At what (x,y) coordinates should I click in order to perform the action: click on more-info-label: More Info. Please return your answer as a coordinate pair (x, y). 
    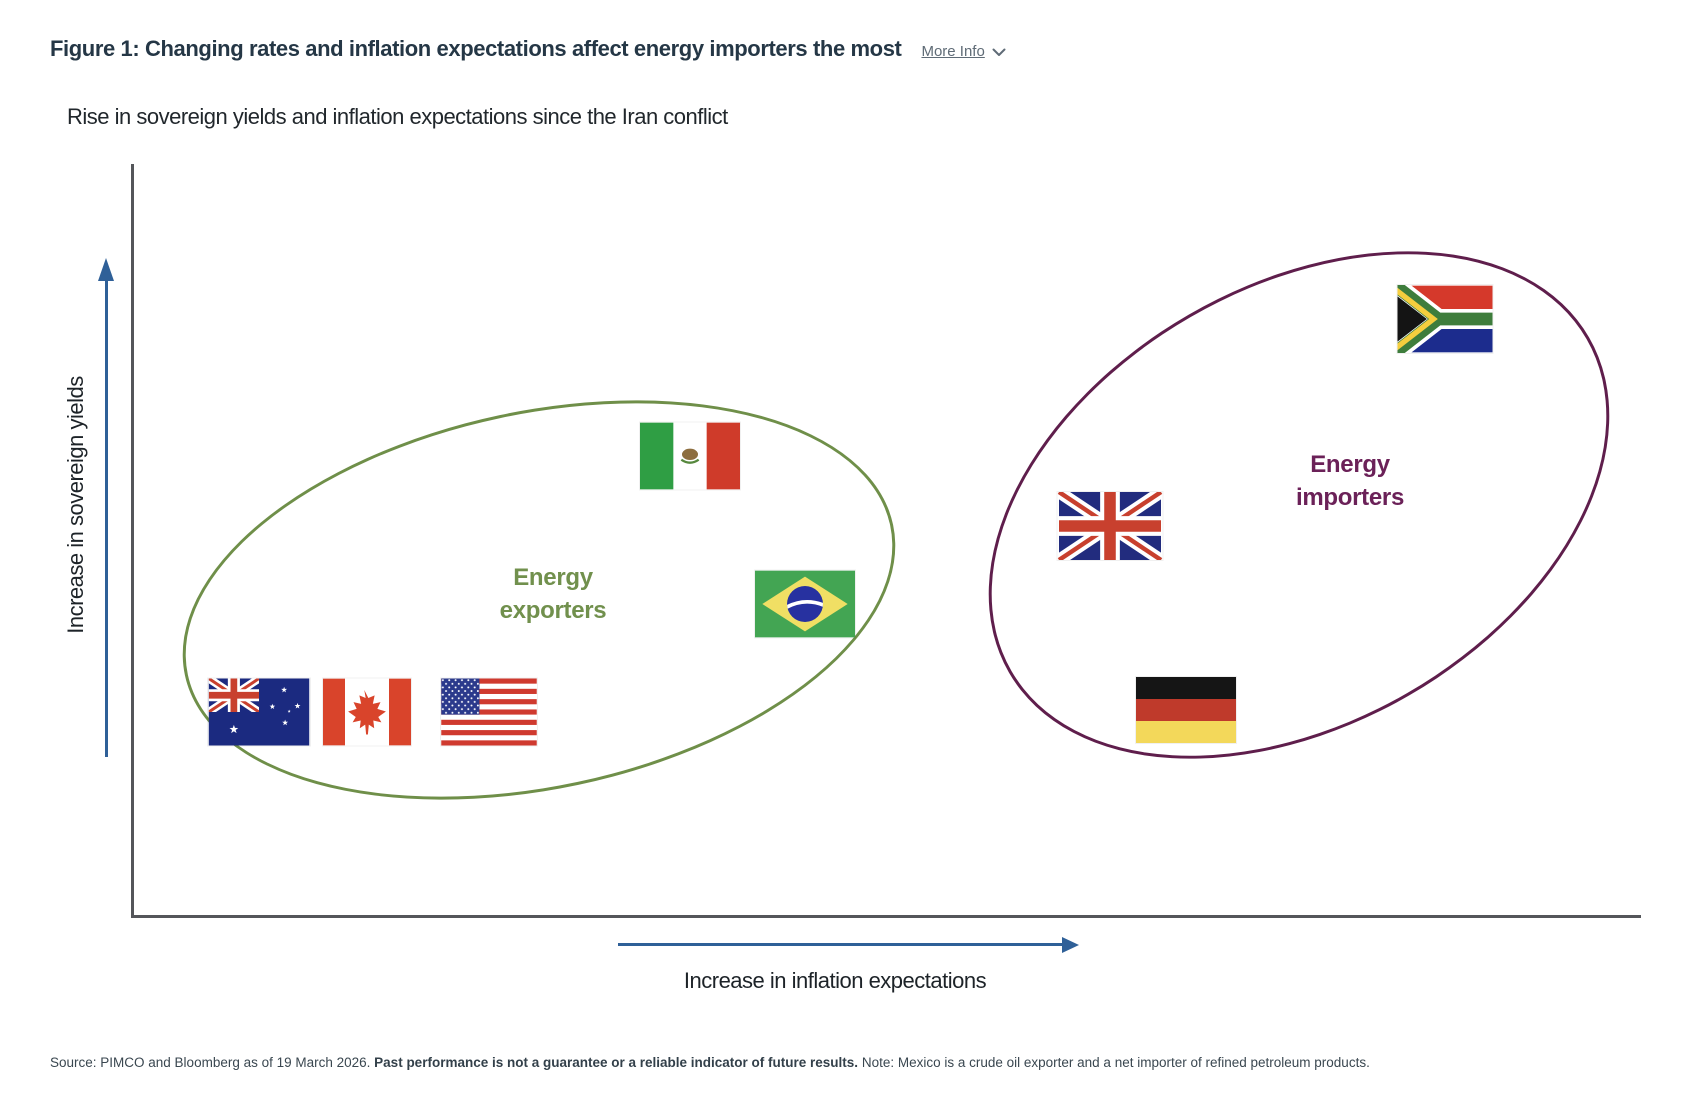
    Looking at the image, I should click on (953, 51).